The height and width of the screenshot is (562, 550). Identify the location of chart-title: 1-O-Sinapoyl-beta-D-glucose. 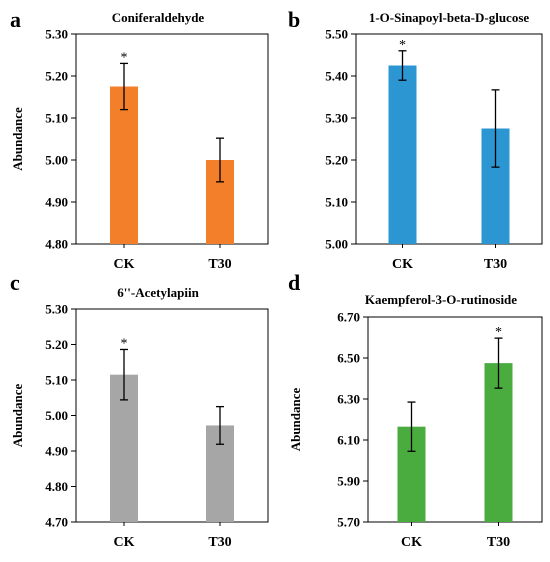
(449, 17).